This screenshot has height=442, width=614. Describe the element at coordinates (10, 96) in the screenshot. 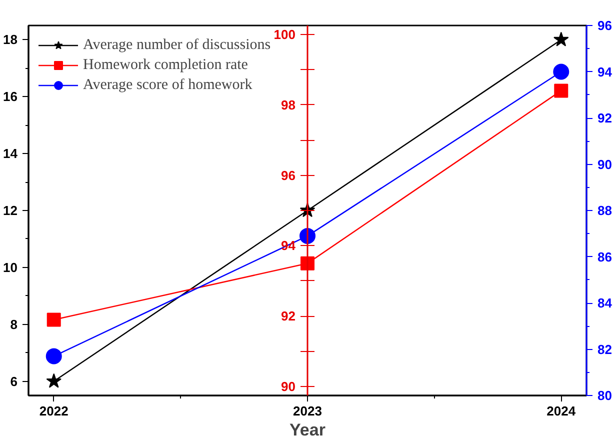

I see `y-tick-label: 16` at that location.